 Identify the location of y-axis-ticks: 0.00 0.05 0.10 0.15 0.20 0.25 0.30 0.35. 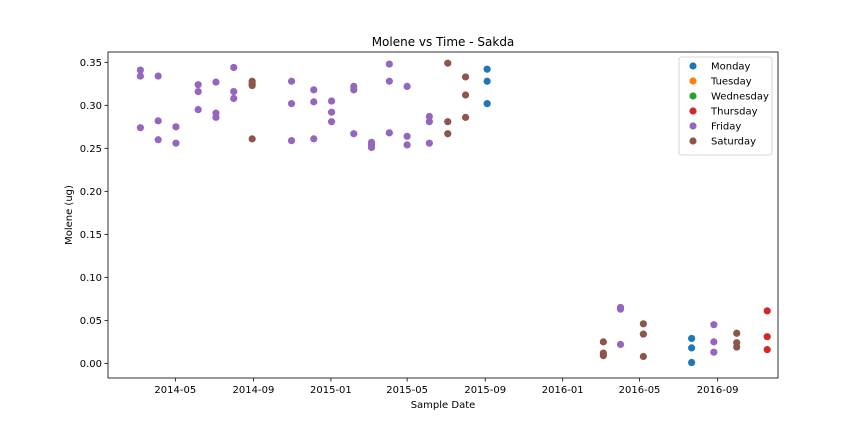
(94, 214).